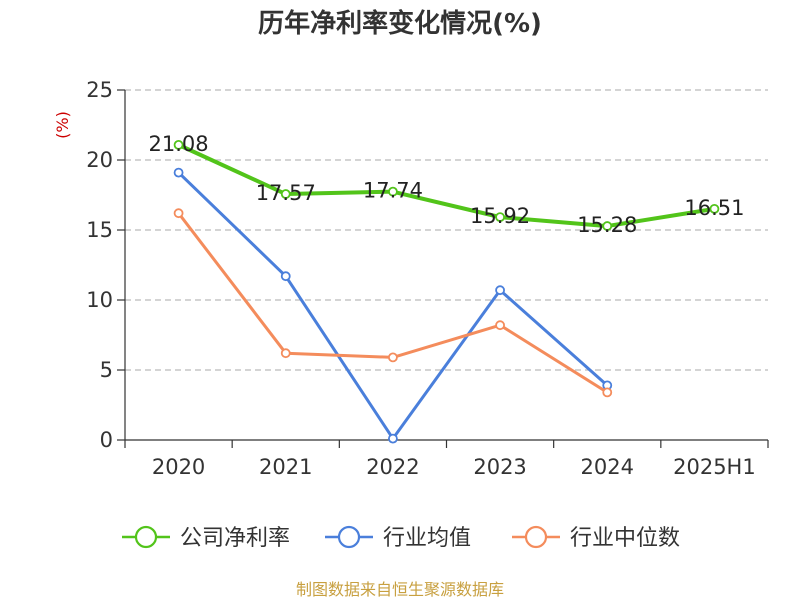 The width and height of the screenshot is (800, 600). I want to click on legend: 公司净利率 行业均值 行业中位数, so click(401, 538).